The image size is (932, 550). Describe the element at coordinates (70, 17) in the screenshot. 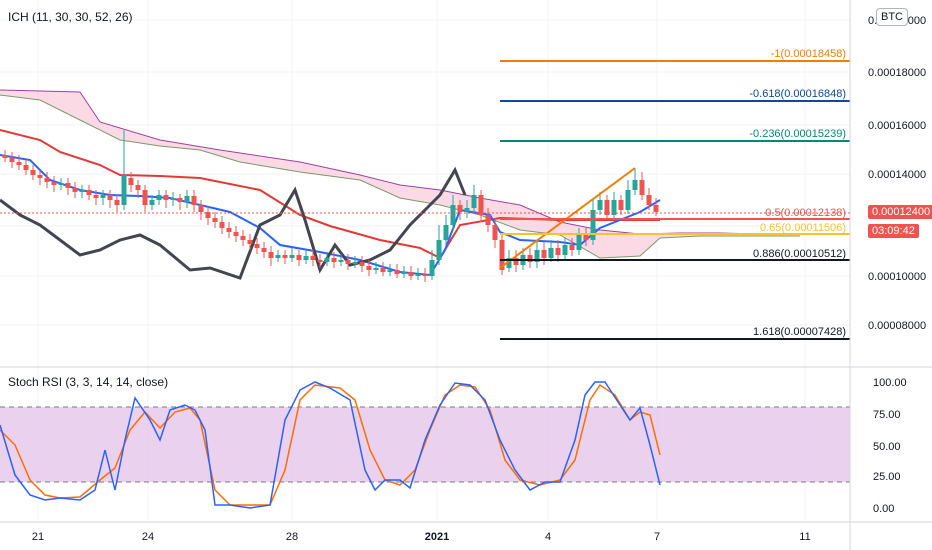

I see `ichimoku-legend: ICH (11, 30, 30, 52, 26)` at that location.